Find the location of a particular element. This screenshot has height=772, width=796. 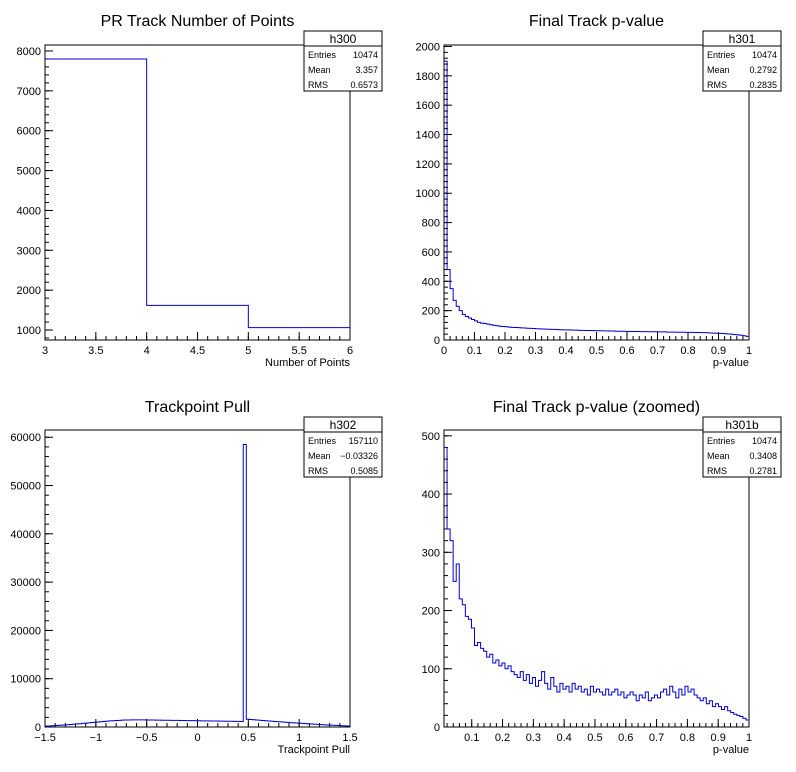

stats-value: 0.6573 is located at coordinates (364, 85).